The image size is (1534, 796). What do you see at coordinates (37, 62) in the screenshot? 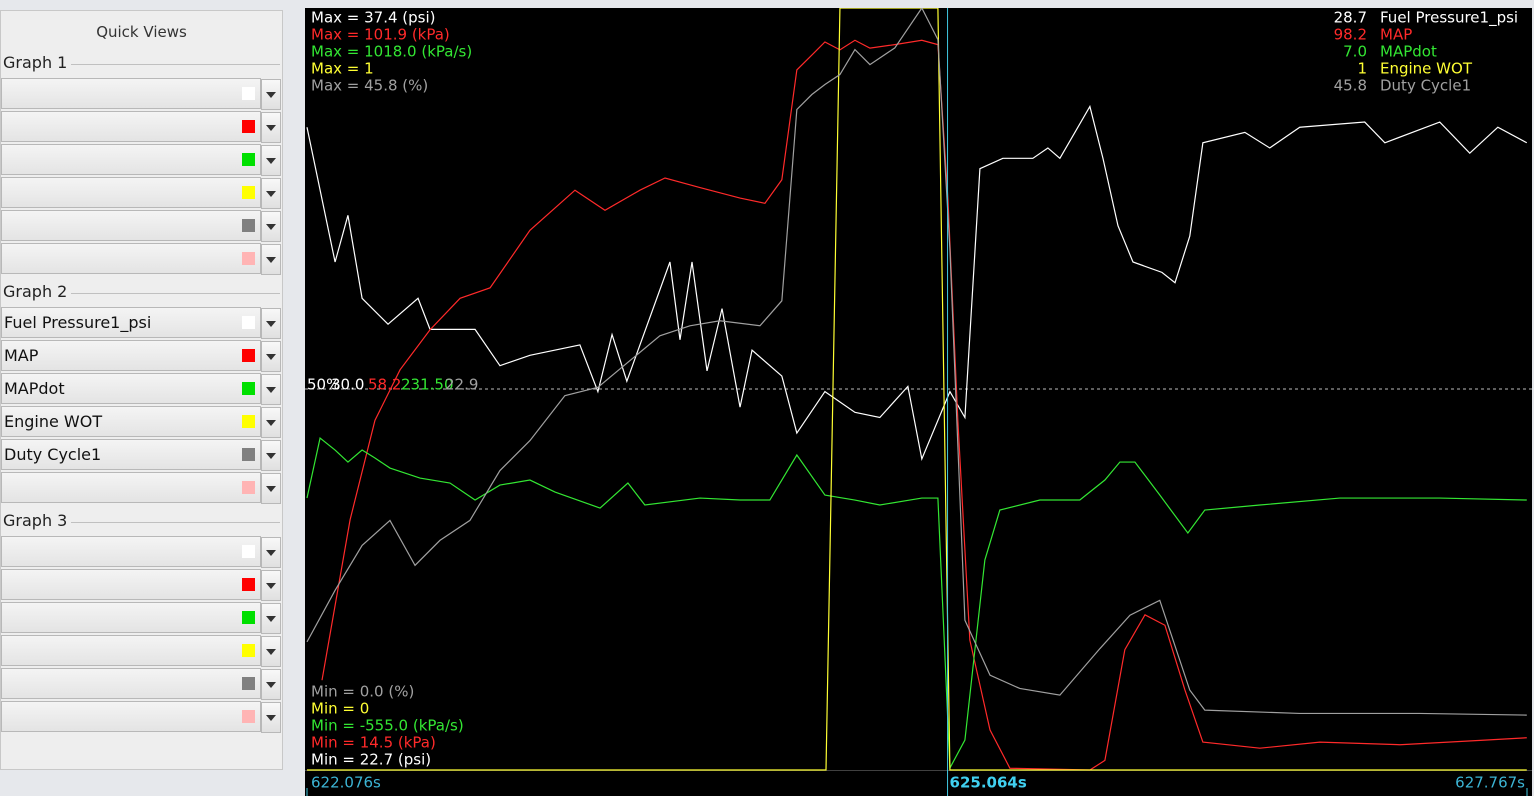
I see `group-label: Graph 1` at bounding box center [37, 62].